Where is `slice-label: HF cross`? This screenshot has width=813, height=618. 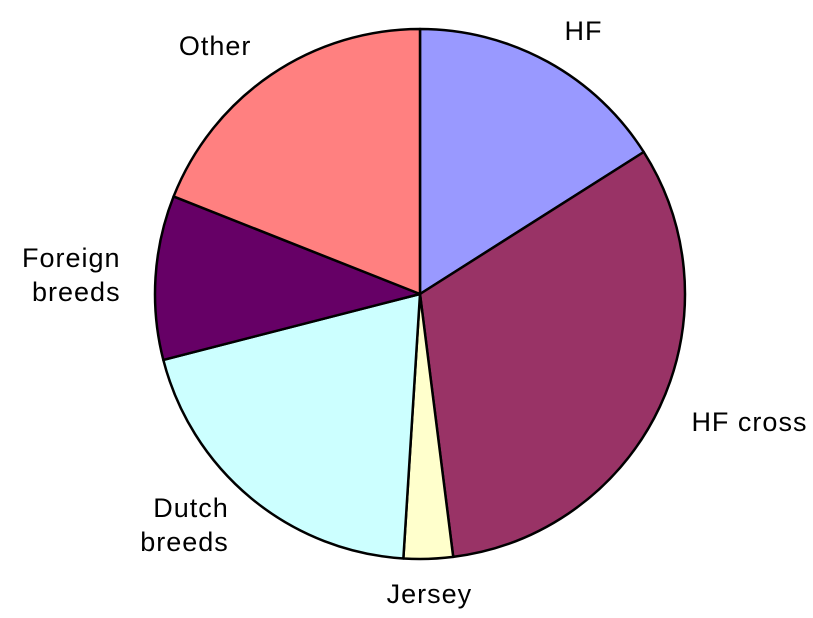 slice-label: HF cross is located at coordinates (749, 421).